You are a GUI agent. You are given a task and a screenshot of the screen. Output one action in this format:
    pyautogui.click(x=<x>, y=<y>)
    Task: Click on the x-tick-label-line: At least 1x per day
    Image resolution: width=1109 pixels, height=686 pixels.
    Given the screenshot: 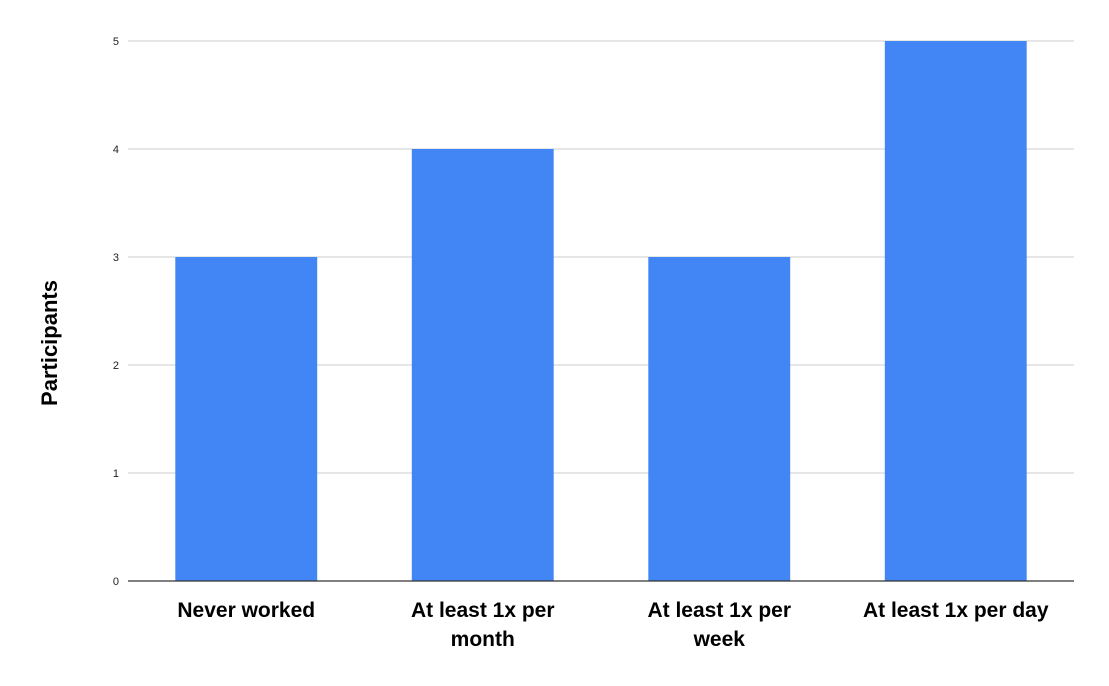 What is the action you would take?
    pyautogui.click(x=956, y=610)
    